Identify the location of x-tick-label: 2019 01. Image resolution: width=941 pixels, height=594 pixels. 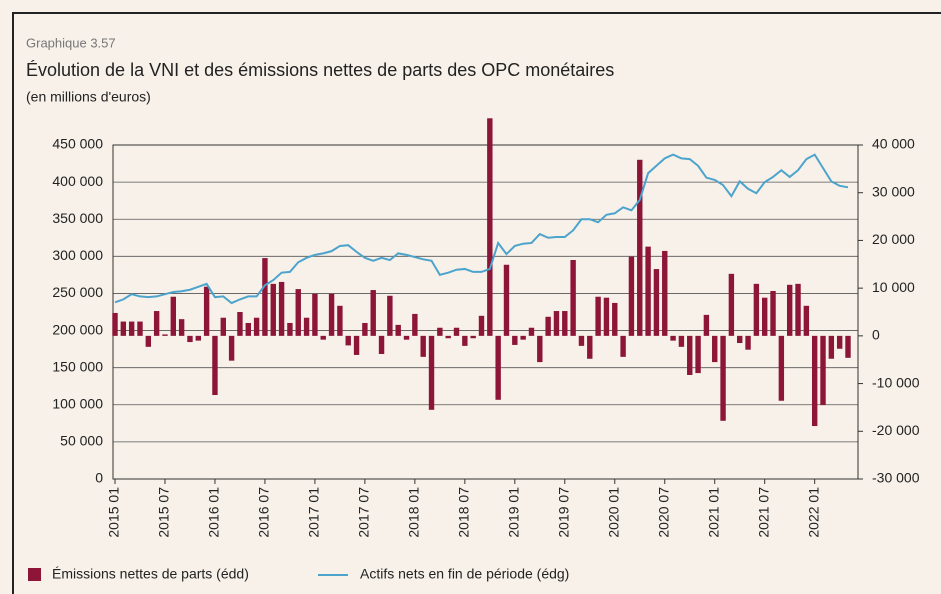
(514, 512).